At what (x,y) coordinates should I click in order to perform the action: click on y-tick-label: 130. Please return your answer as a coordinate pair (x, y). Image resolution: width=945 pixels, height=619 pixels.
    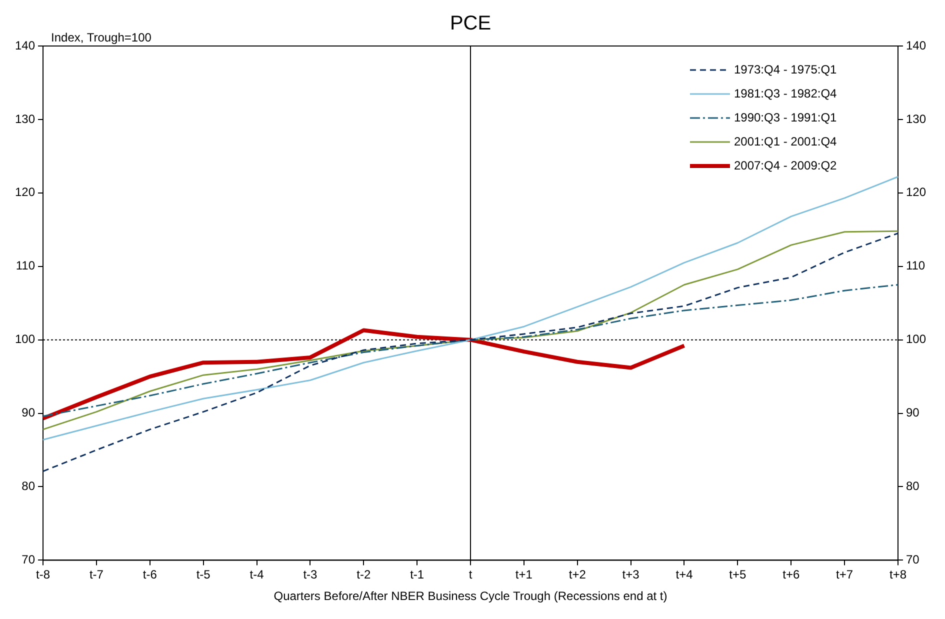
    Looking at the image, I should click on (25, 119).